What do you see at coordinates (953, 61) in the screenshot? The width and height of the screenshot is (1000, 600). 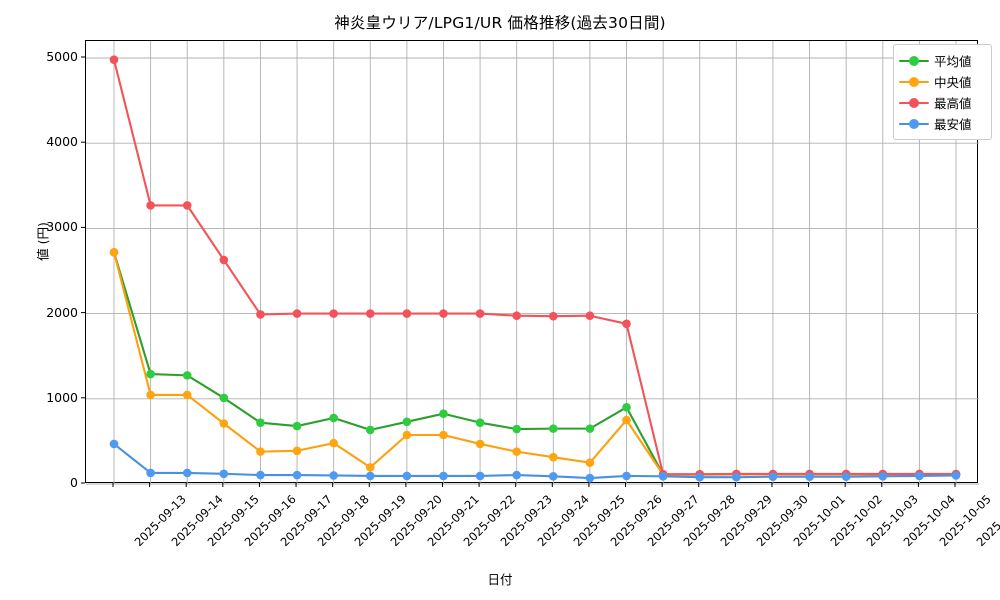 I see `legend-label-mean: 平均値` at bounding box center [953, 61].